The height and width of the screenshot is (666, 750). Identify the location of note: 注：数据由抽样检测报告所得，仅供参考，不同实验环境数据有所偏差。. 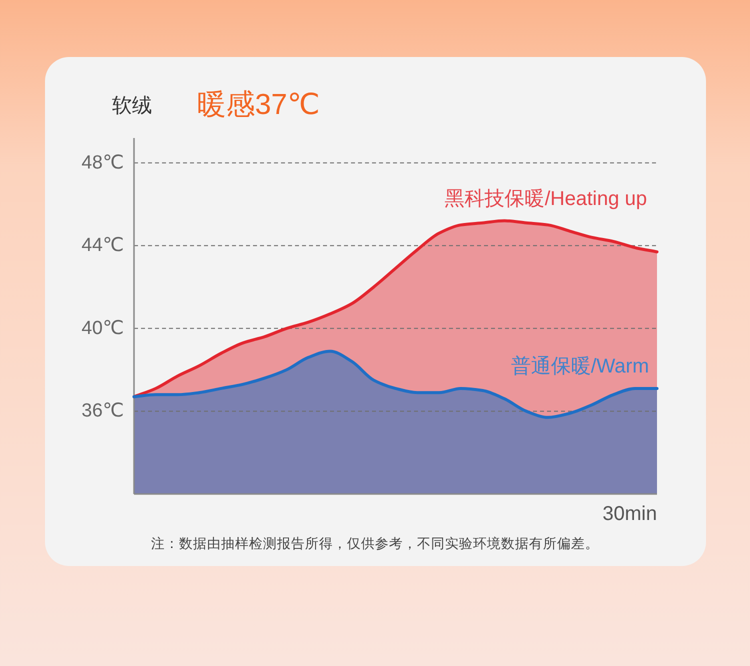
(375, 543).